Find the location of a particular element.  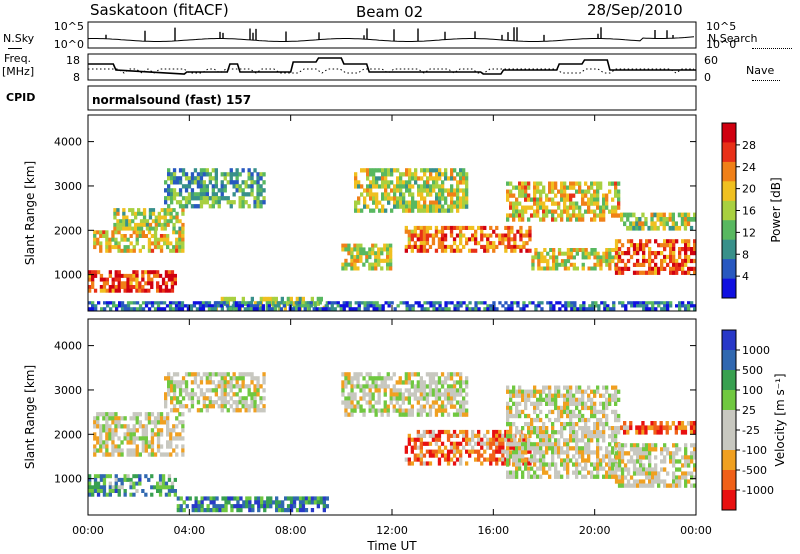

colorbar-tick-label: 100 is located at coordinates (752, 390).